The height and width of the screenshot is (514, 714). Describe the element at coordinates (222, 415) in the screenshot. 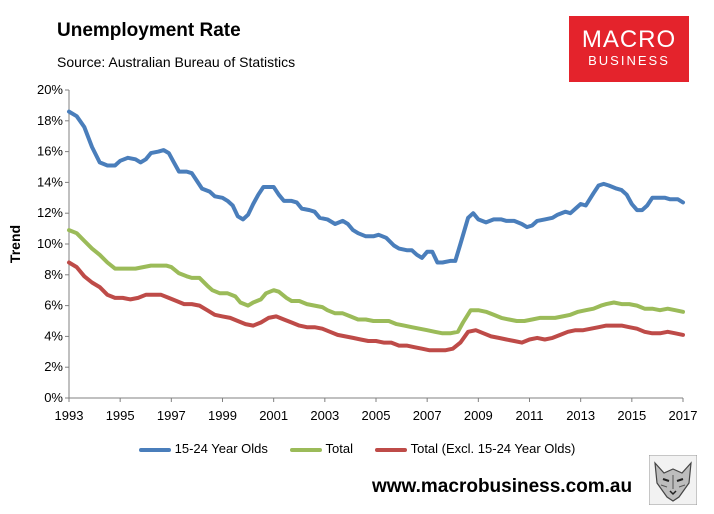

I see `x-tick-label: 1999` at that location.